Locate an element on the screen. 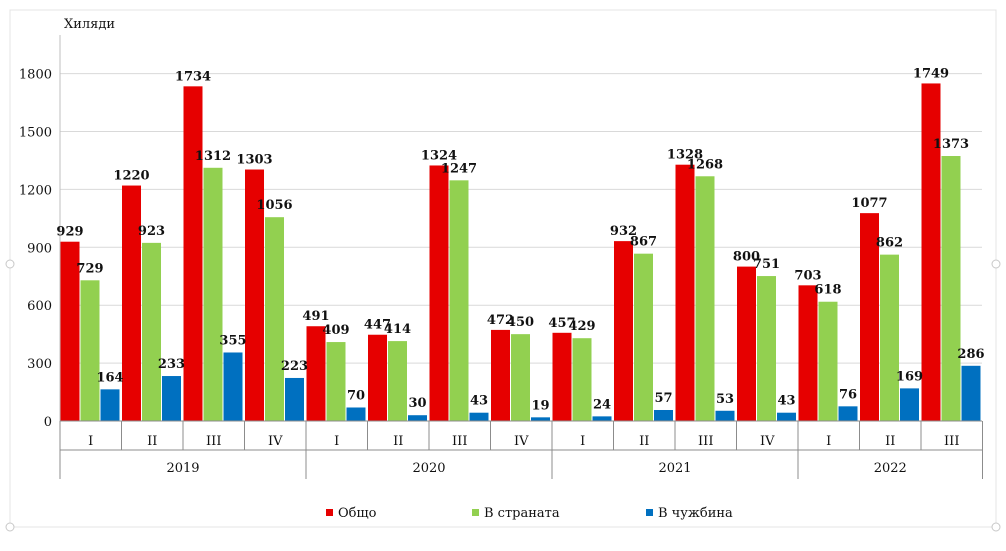  data-label: 169 is located at coordinates (909, 376).